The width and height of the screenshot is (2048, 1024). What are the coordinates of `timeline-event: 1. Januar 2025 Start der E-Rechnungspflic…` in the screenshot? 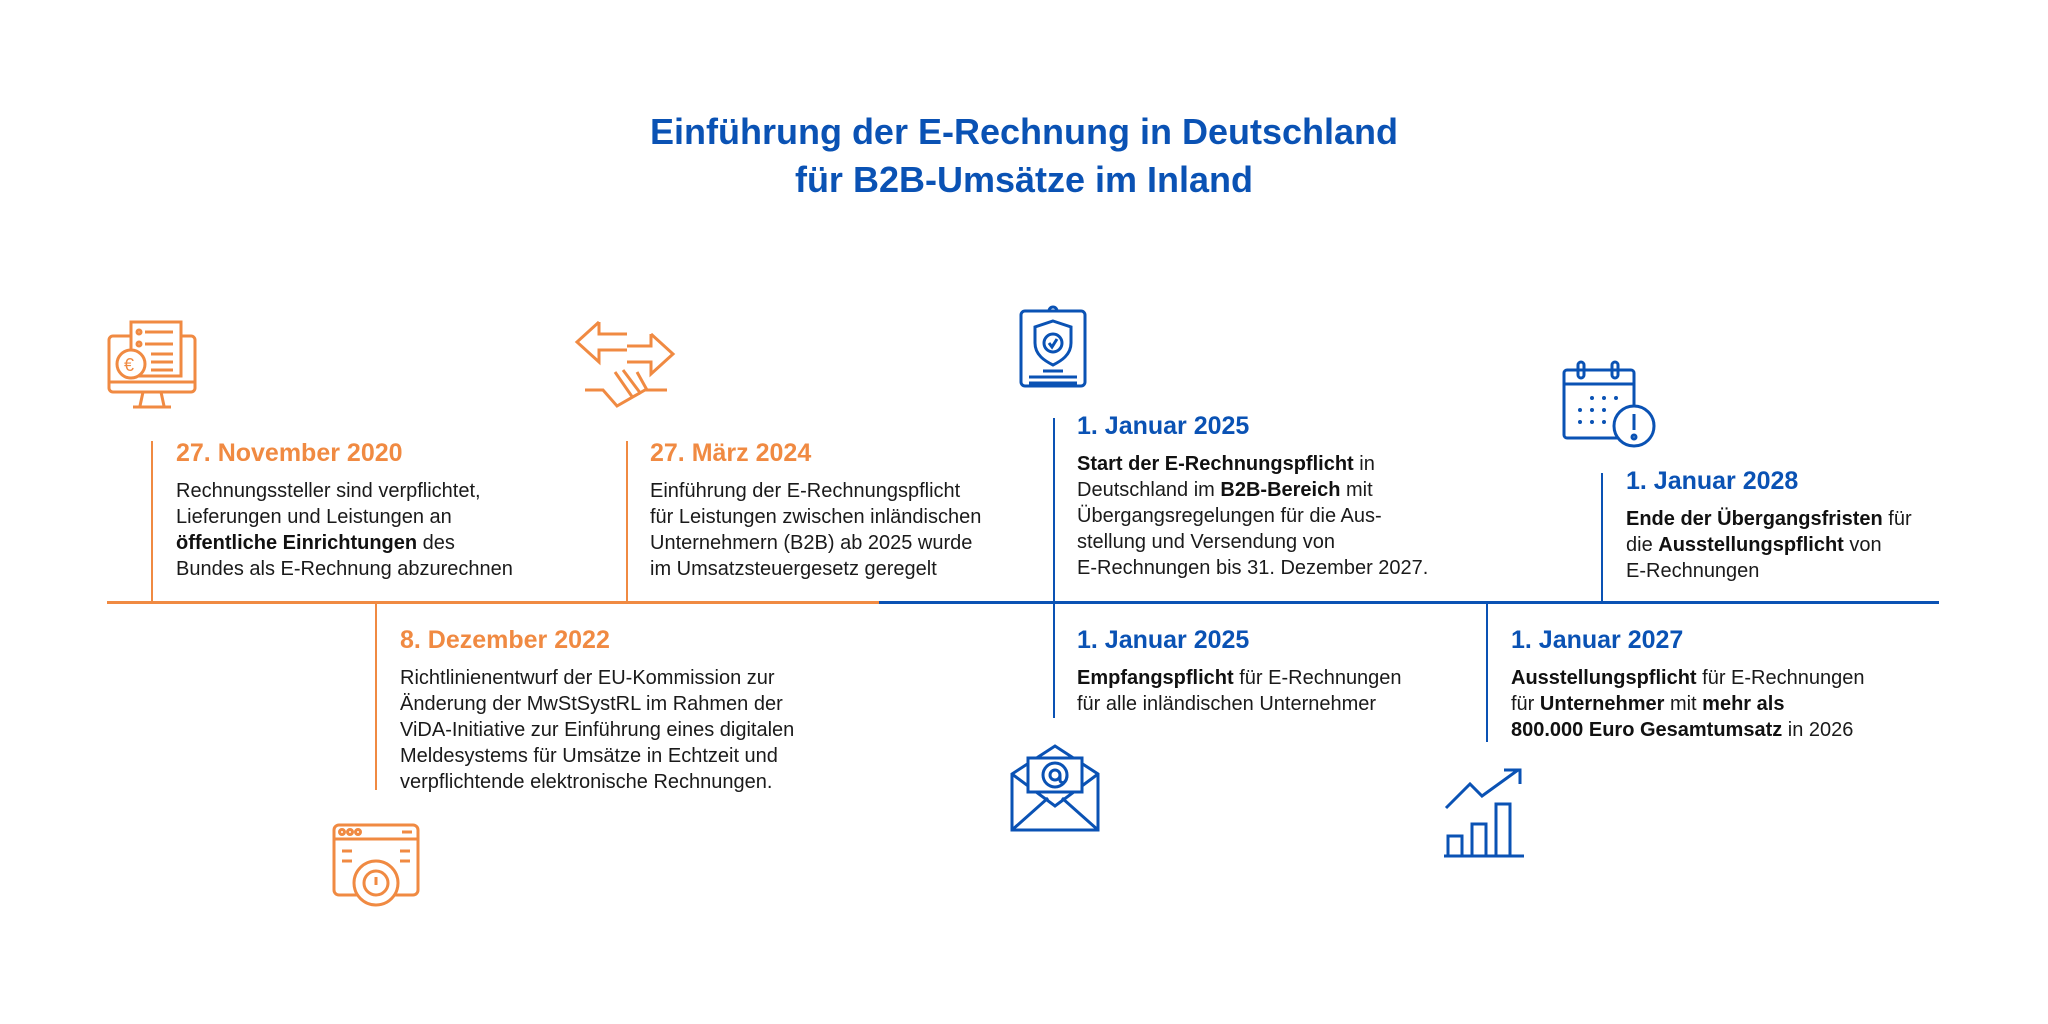 It's located at (1252, 496).